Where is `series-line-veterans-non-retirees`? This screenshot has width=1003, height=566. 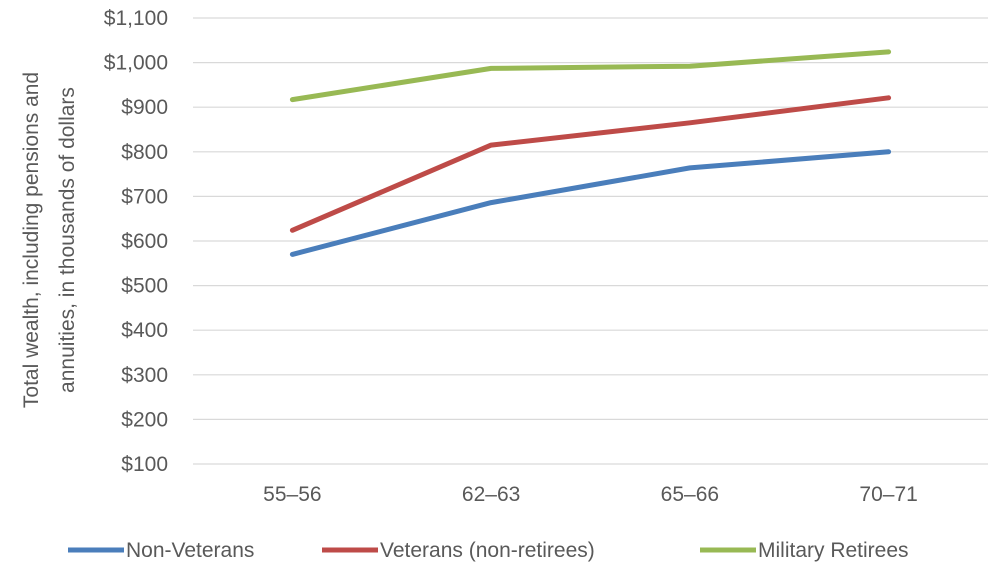
series-line-veterans-non-retirees is located at coordinates (590, 164).